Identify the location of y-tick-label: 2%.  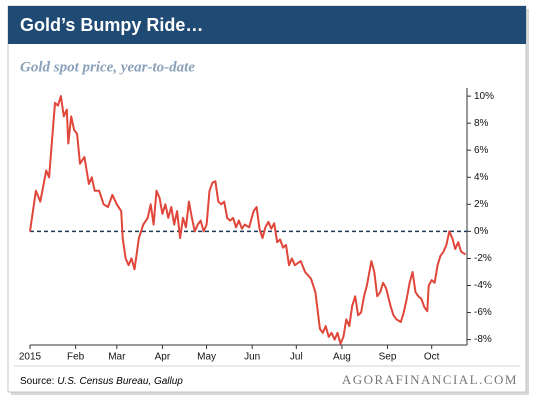
(481, 204).